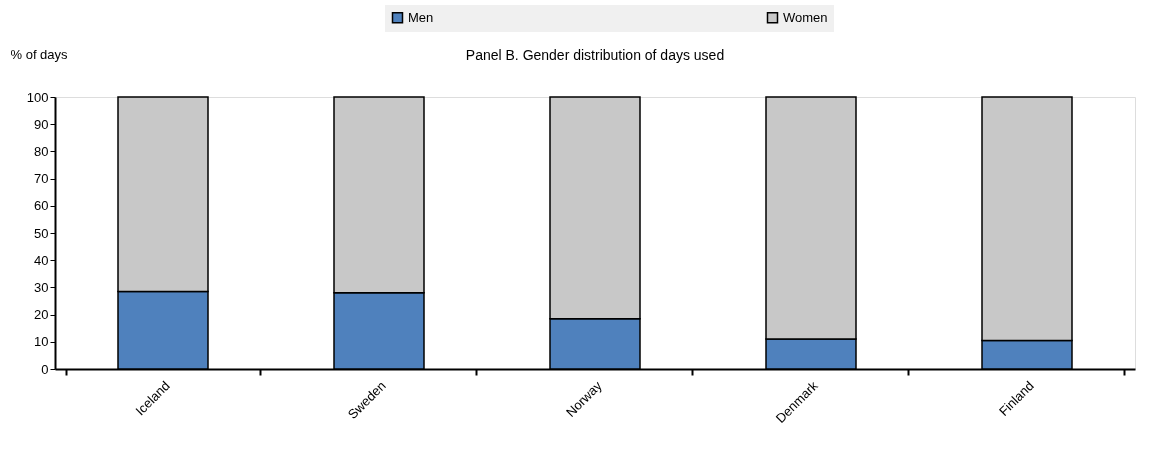 The image size is (1167, 453). What do you see at coordinates (41, 206) in the screenshot?
I see `y-tick-label: 60` at bounding box center [41, 206].